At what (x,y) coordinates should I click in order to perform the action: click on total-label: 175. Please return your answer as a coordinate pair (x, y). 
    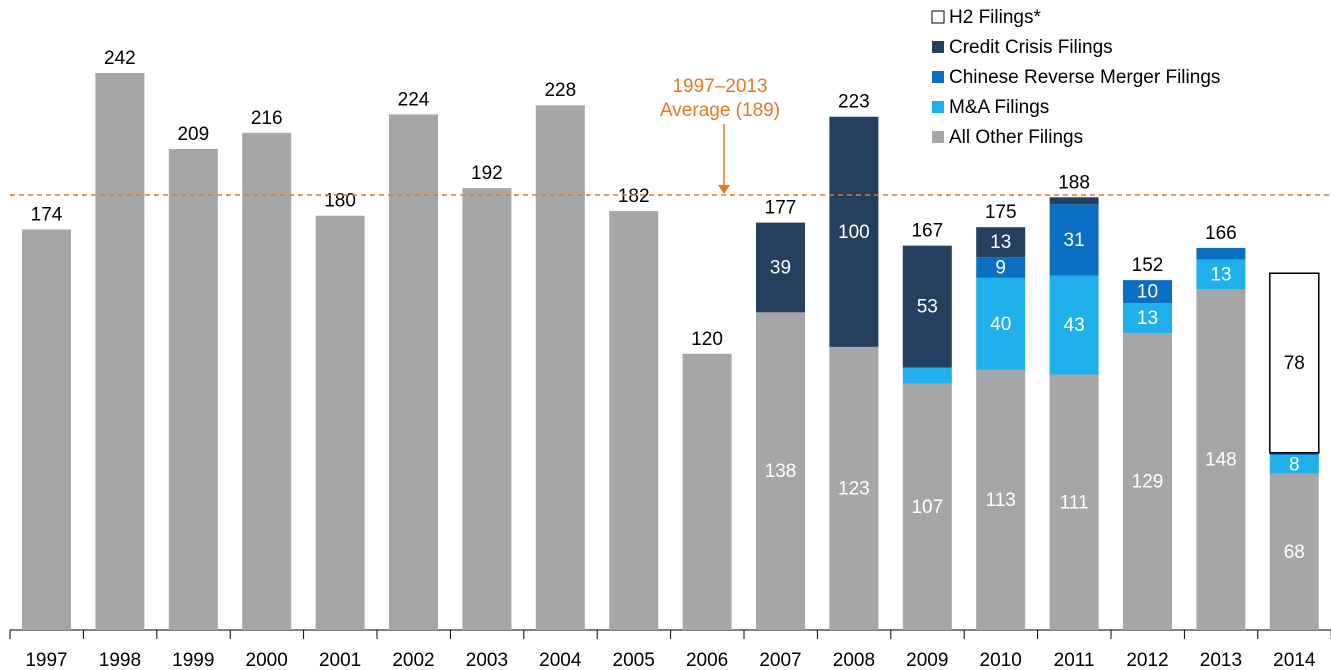
    Looking at the image, I should click on (1001, 212).